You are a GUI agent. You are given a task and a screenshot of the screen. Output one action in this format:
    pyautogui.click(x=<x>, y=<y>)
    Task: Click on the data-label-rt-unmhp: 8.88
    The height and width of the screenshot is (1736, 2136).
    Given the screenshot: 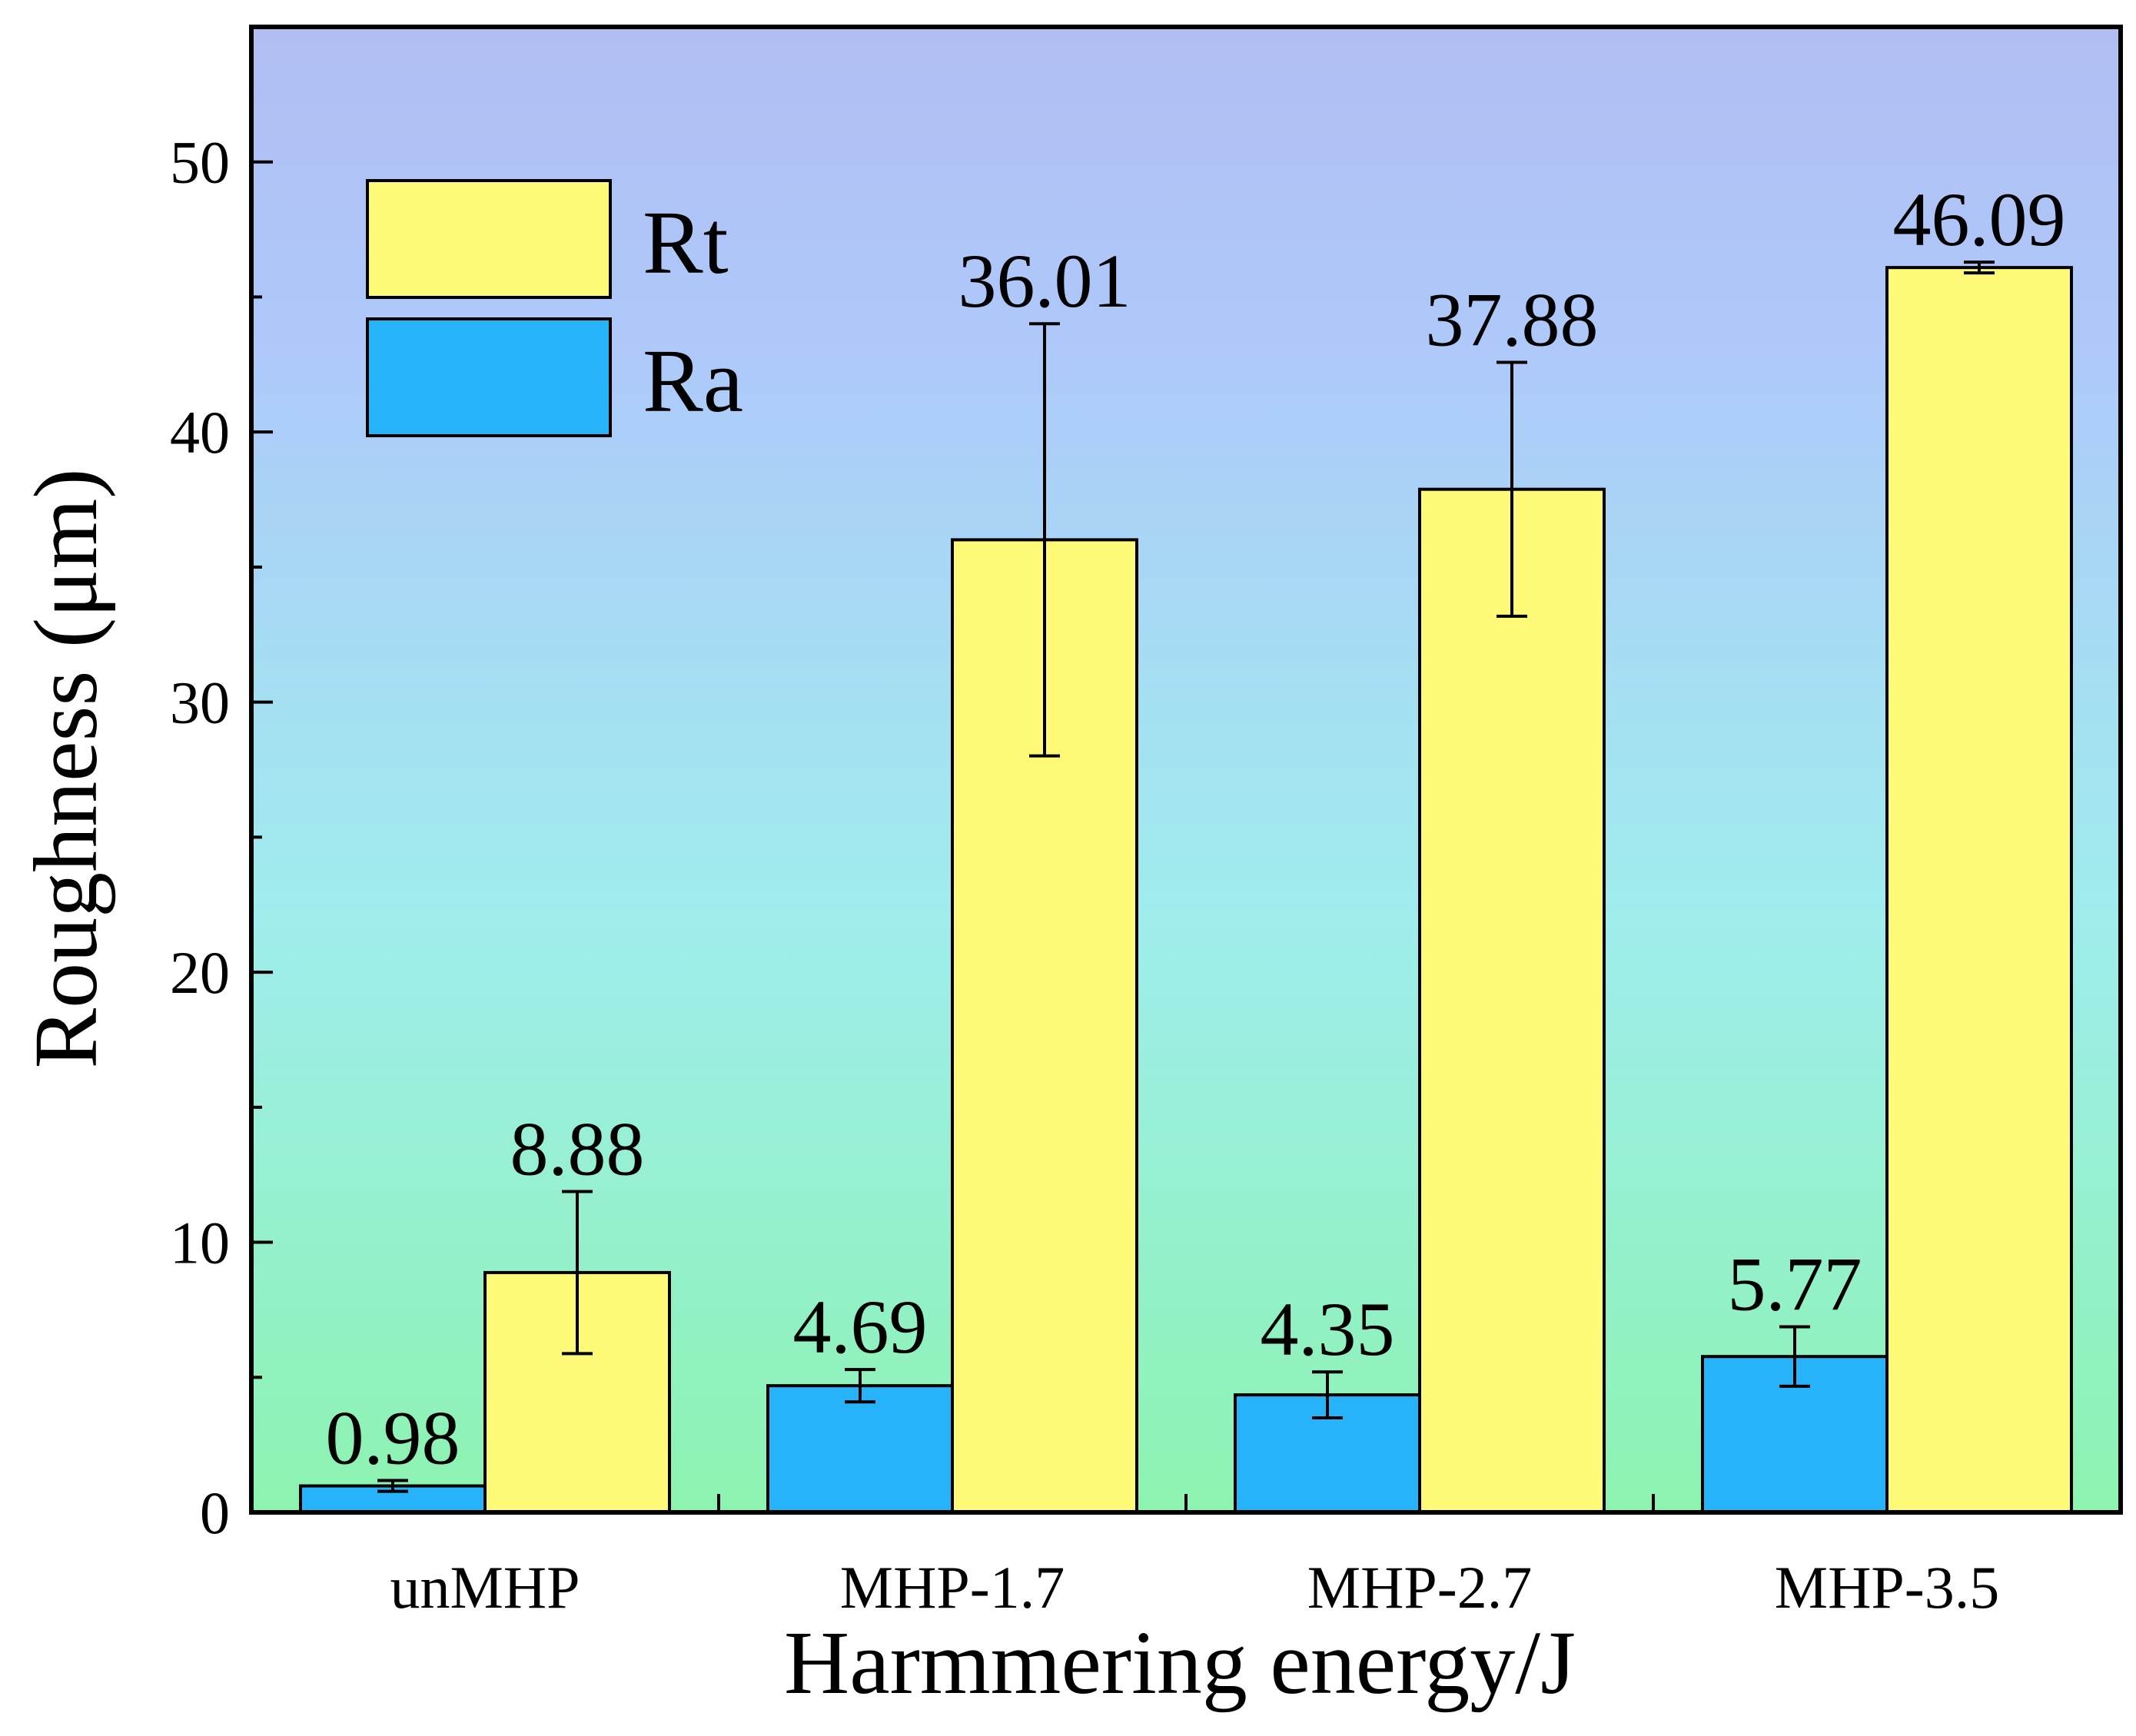 What is the action you would take?
    pyautogui.click(x=577, y=1149)
    